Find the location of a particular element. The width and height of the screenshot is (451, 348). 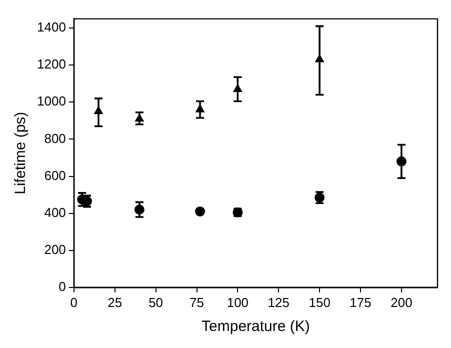

y-tick-label: 200 is located at coordinates (55, 249).